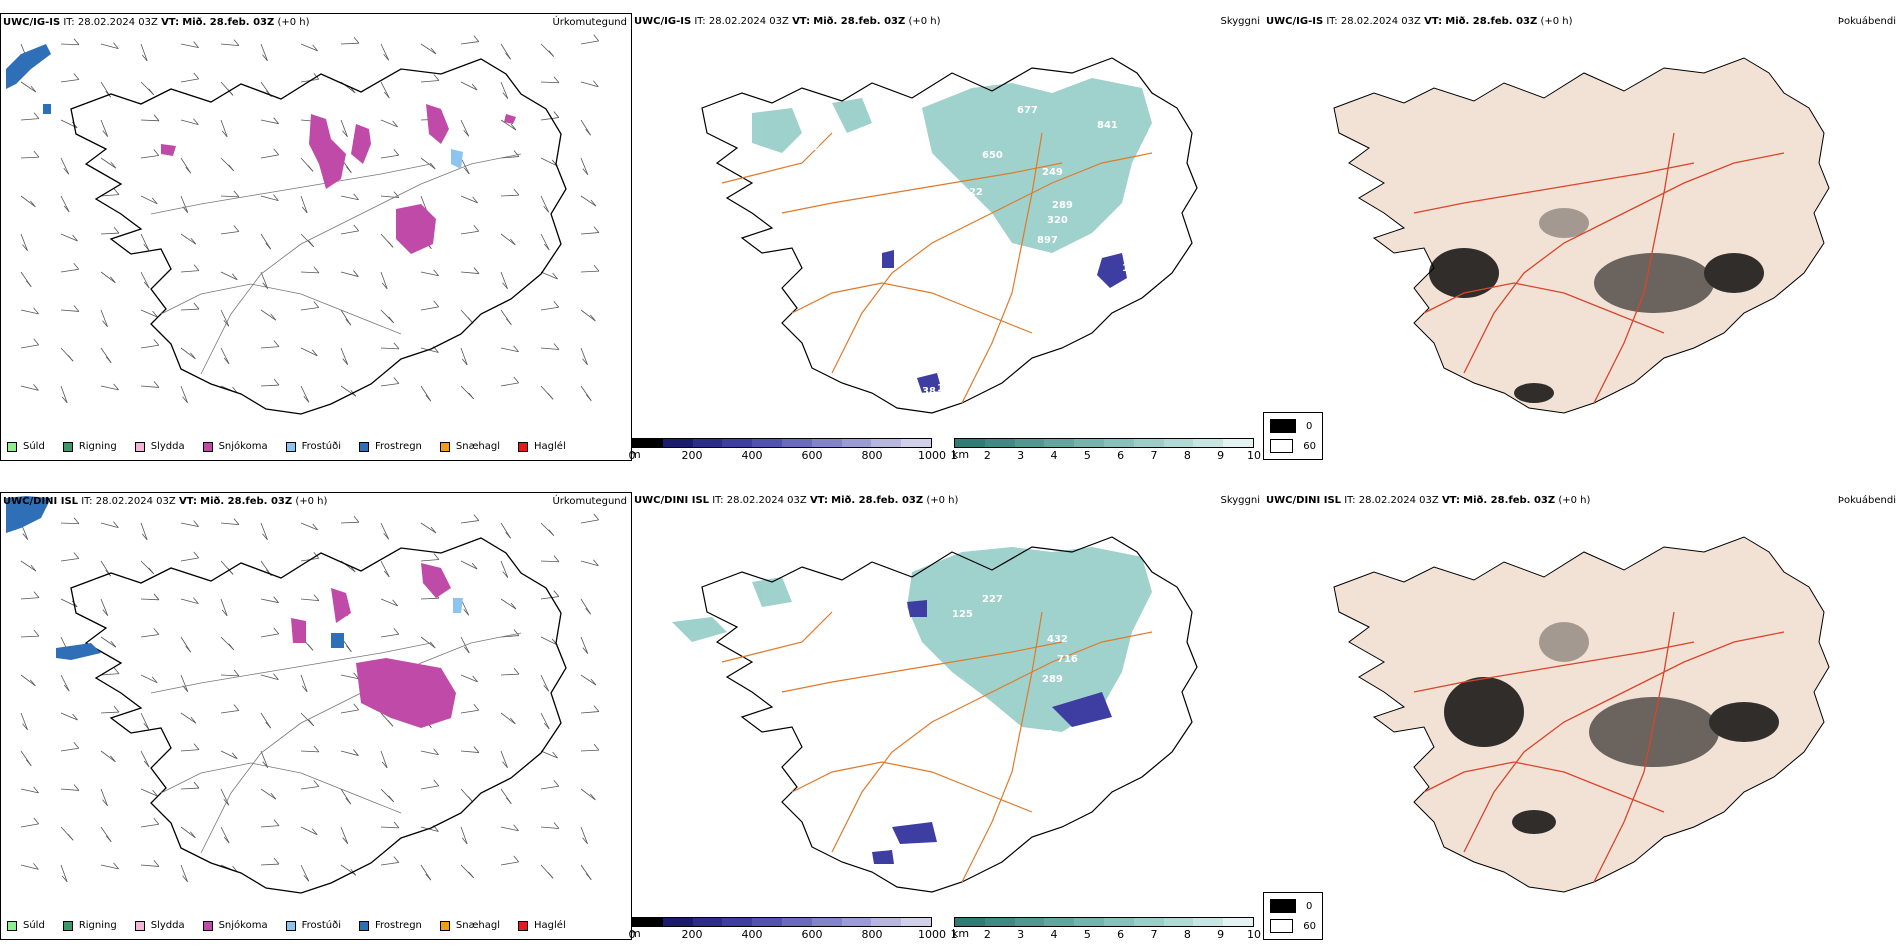 This screenshot has height=950, width=1900. What do you see at coordinates (1004, 321) in the screenshot?
I see `visibility-blue-area` at bounding box center [1004, 321].